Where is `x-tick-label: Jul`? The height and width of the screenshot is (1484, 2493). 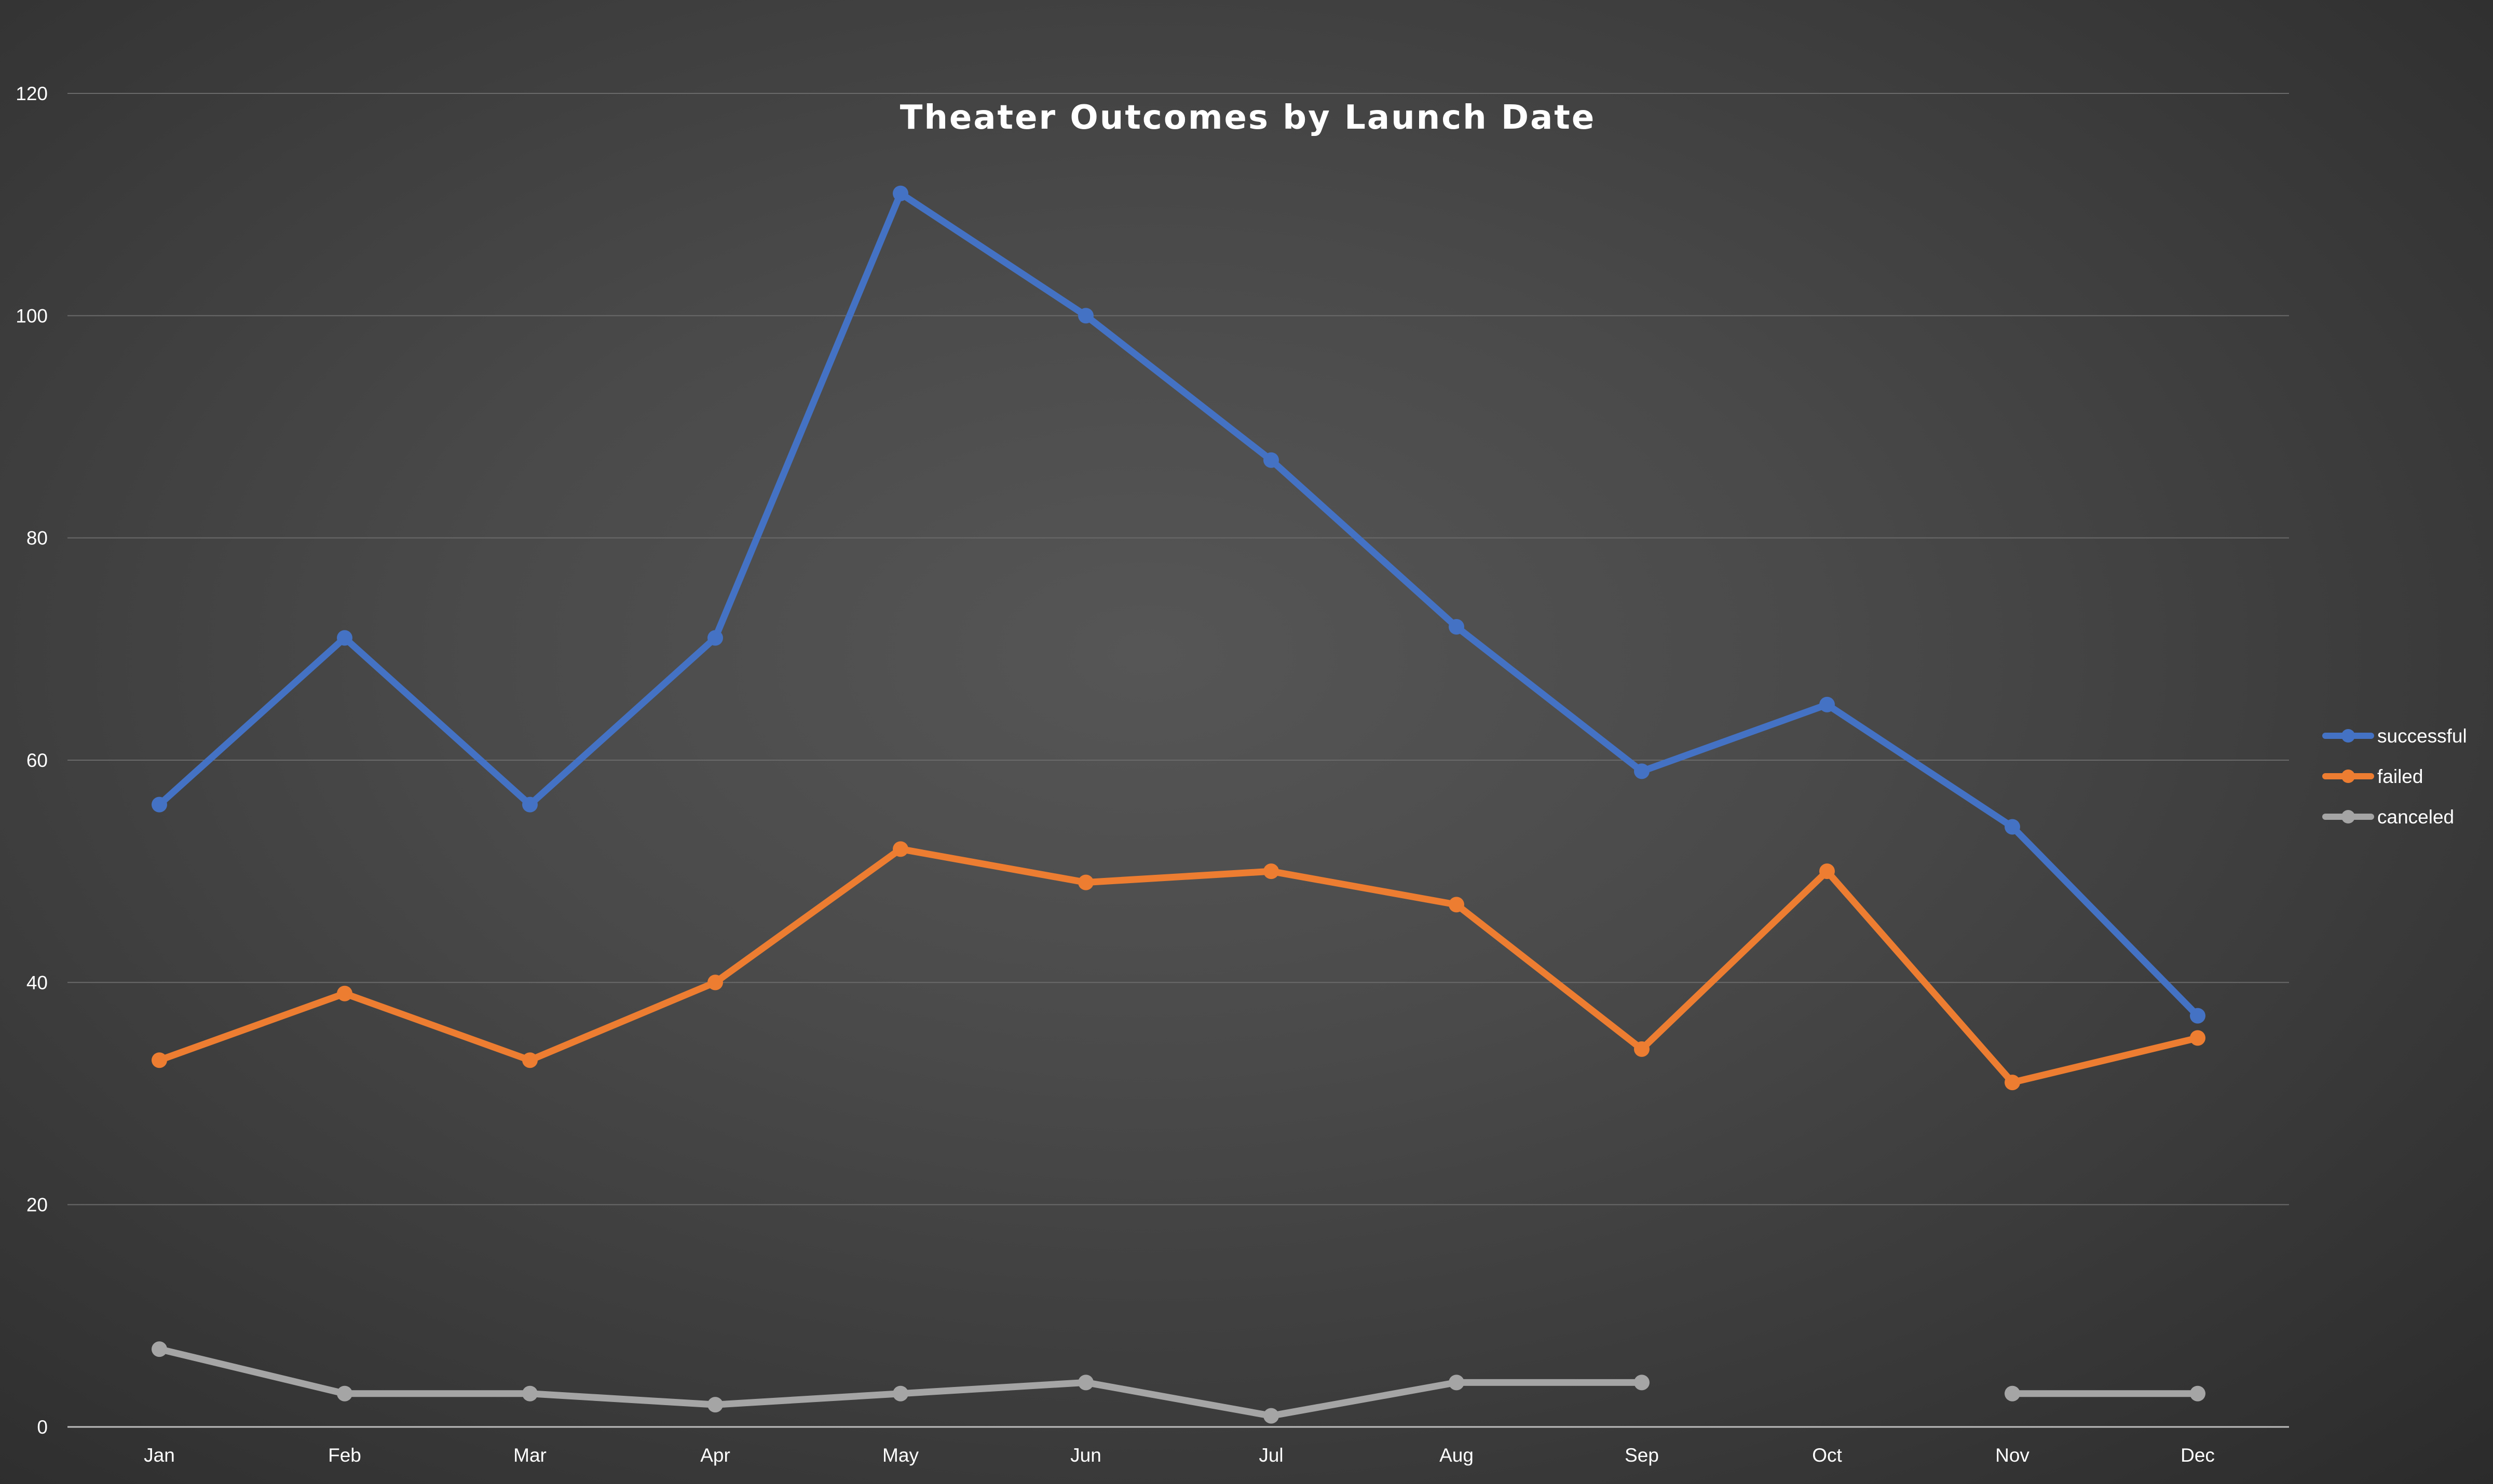
x-tick-label: Jul is located at coordinates (1271, 1455).